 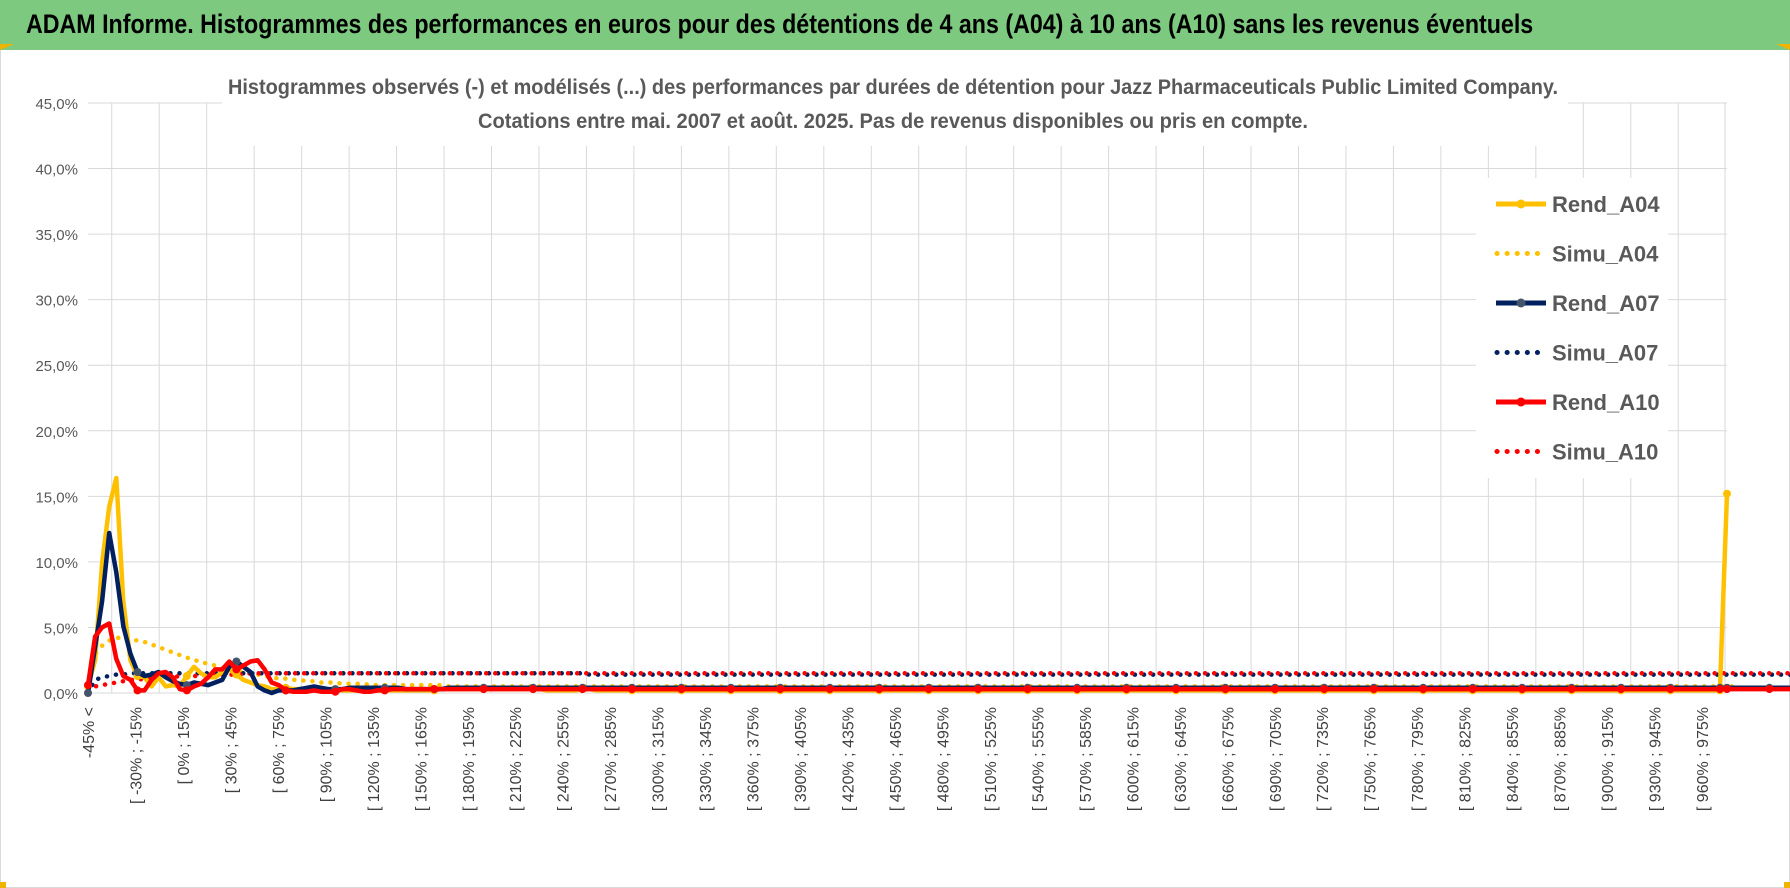 What do you see at coordinates (611, 759) in the screenshot?
I see `x-tick-label: [ 270% ; 285%` at bounding box center [611, 759].